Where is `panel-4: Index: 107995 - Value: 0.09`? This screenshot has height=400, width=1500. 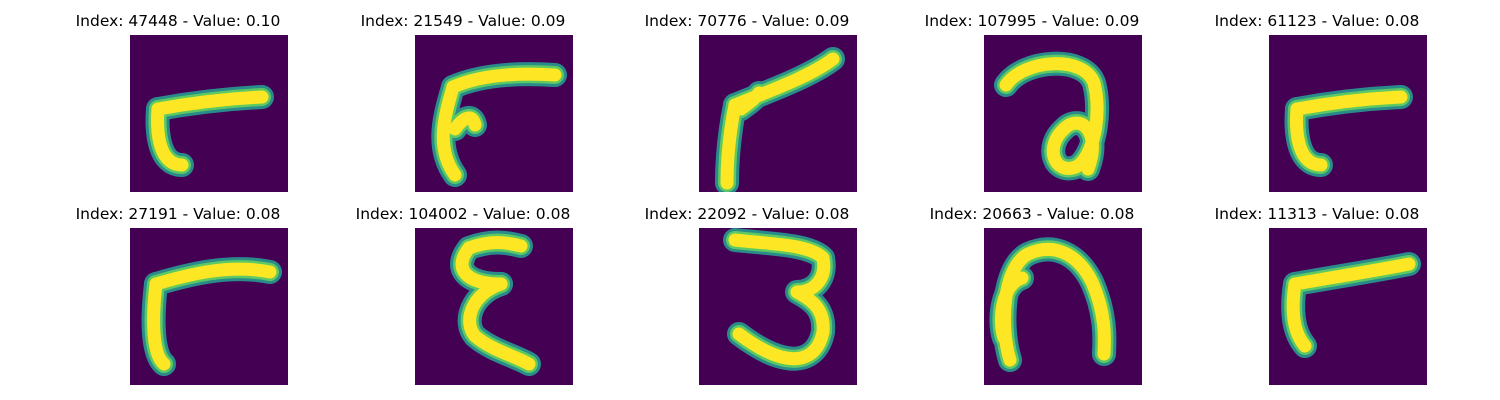
panel-4: Index: 107995 - Value: 0.09 is located at coordinates (1032, 100).